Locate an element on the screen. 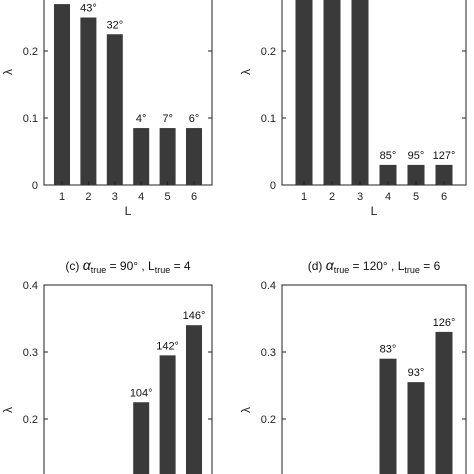 The width and height of the screenshot is (474, 474). title-prefix: (c) is located at coordinates (73, 266).